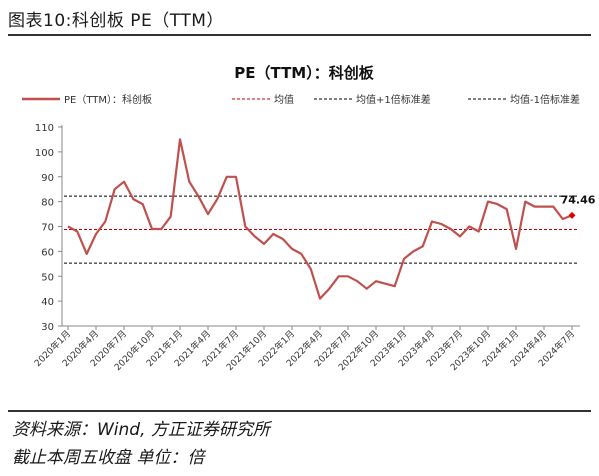 The image size is (599, 476). Describe the element at coordinates (116, 21) in the screenshot. I see `figure-title: 图表10:科创板 PE（TTM）` at that location.